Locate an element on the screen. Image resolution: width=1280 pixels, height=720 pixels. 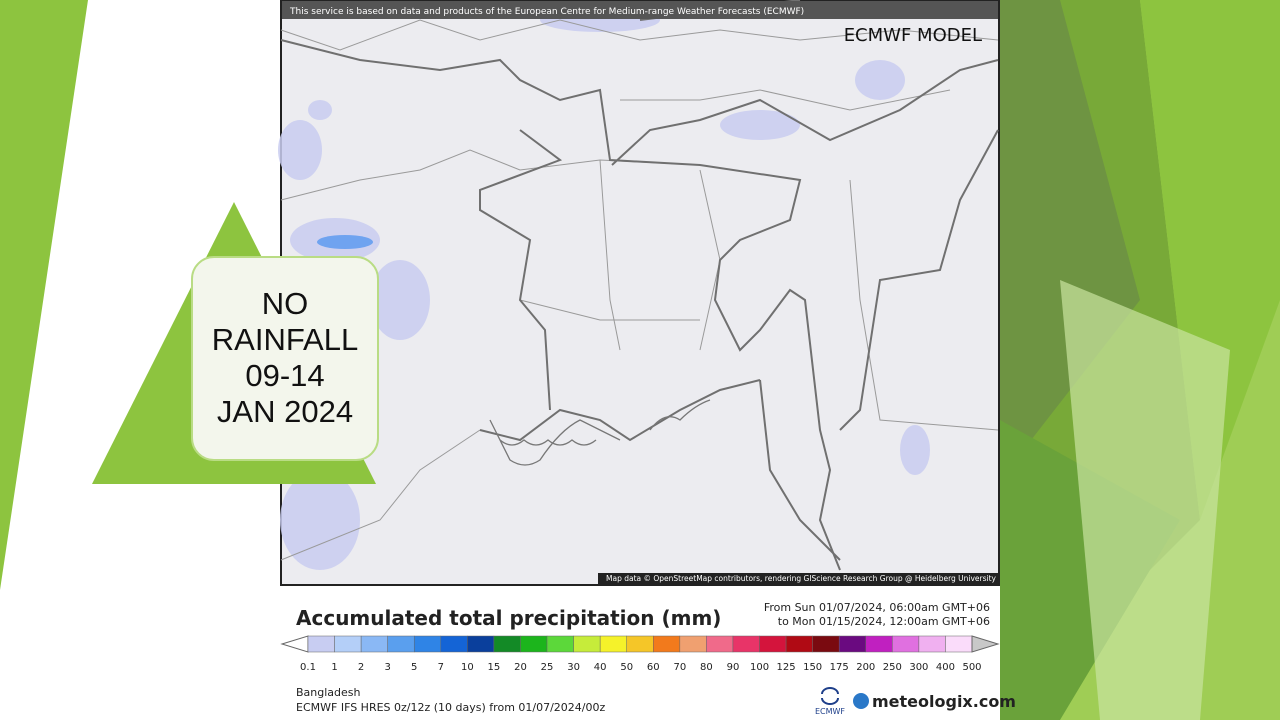
scale-label: 60 is located at coordinates (653, 667).